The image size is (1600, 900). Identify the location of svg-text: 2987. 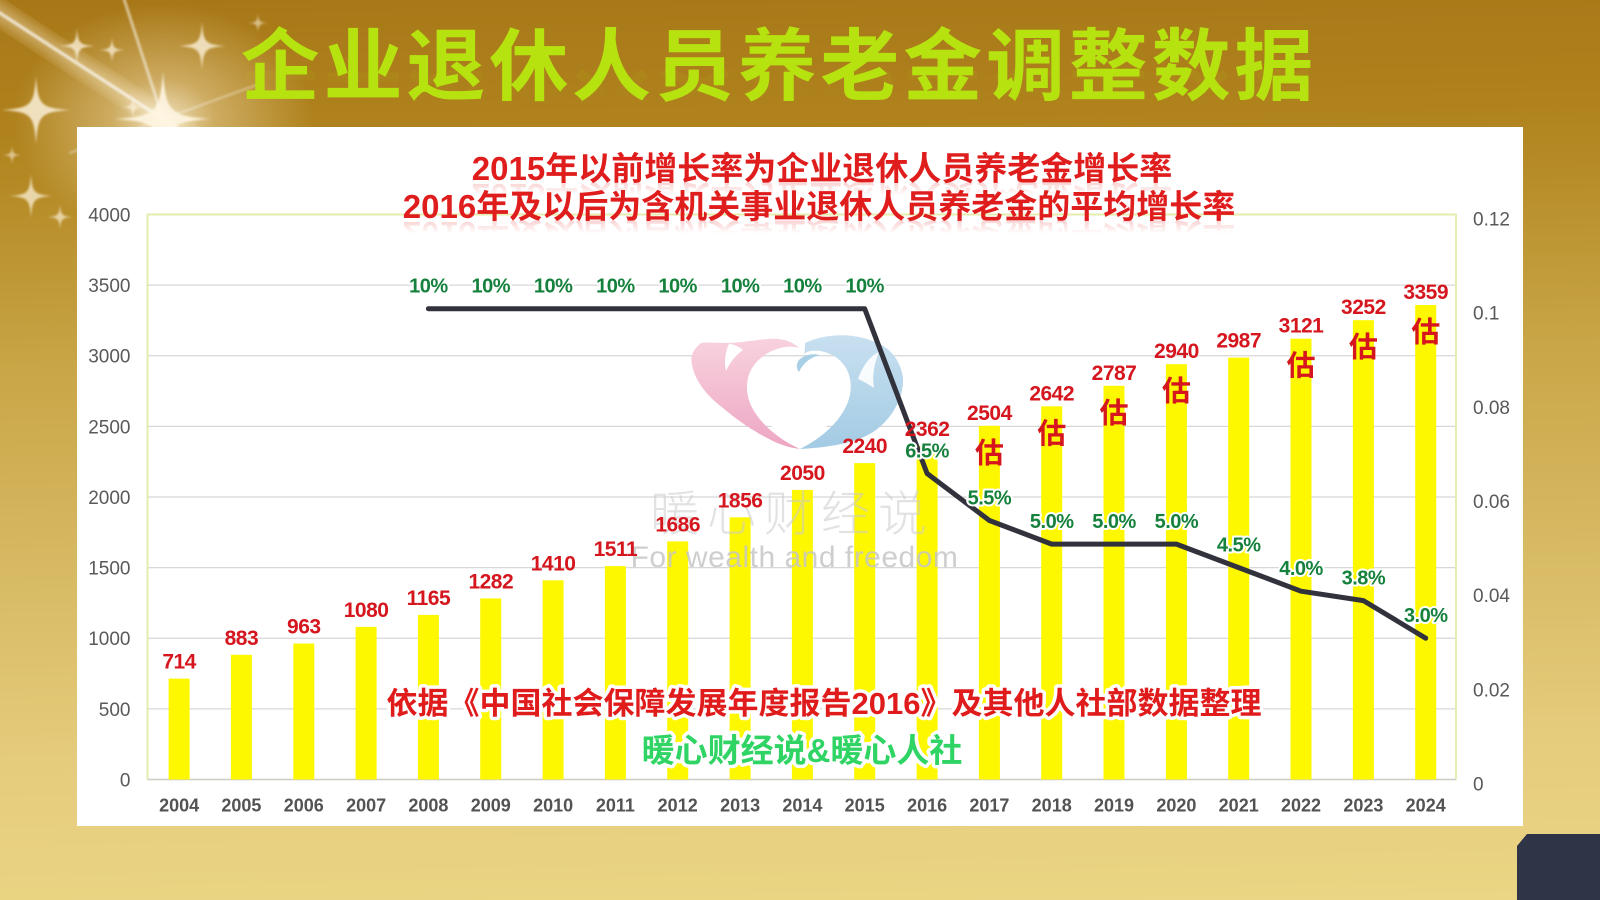
(1238, 340).